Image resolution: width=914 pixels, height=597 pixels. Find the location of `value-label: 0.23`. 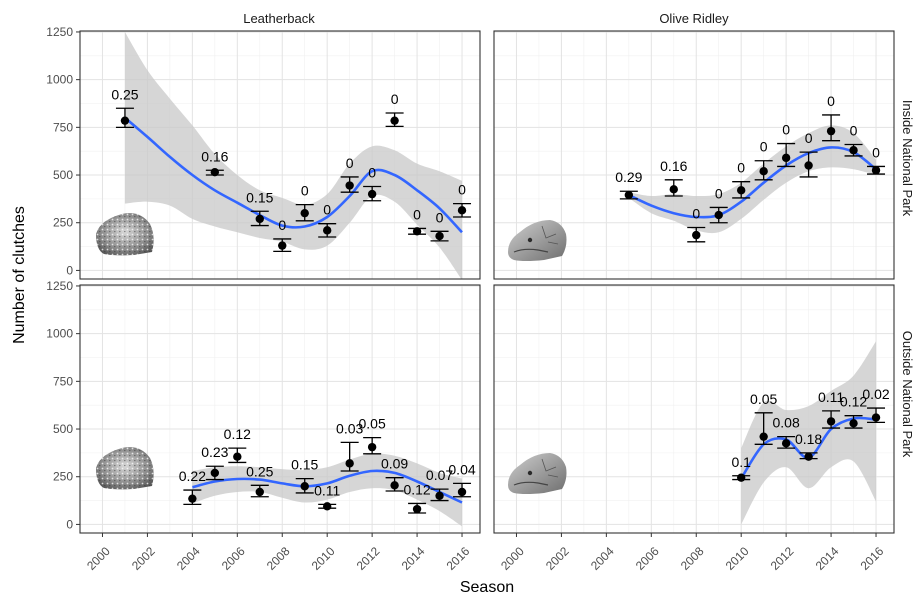

value-label: 0.23 is located at coordinates (214, 452).